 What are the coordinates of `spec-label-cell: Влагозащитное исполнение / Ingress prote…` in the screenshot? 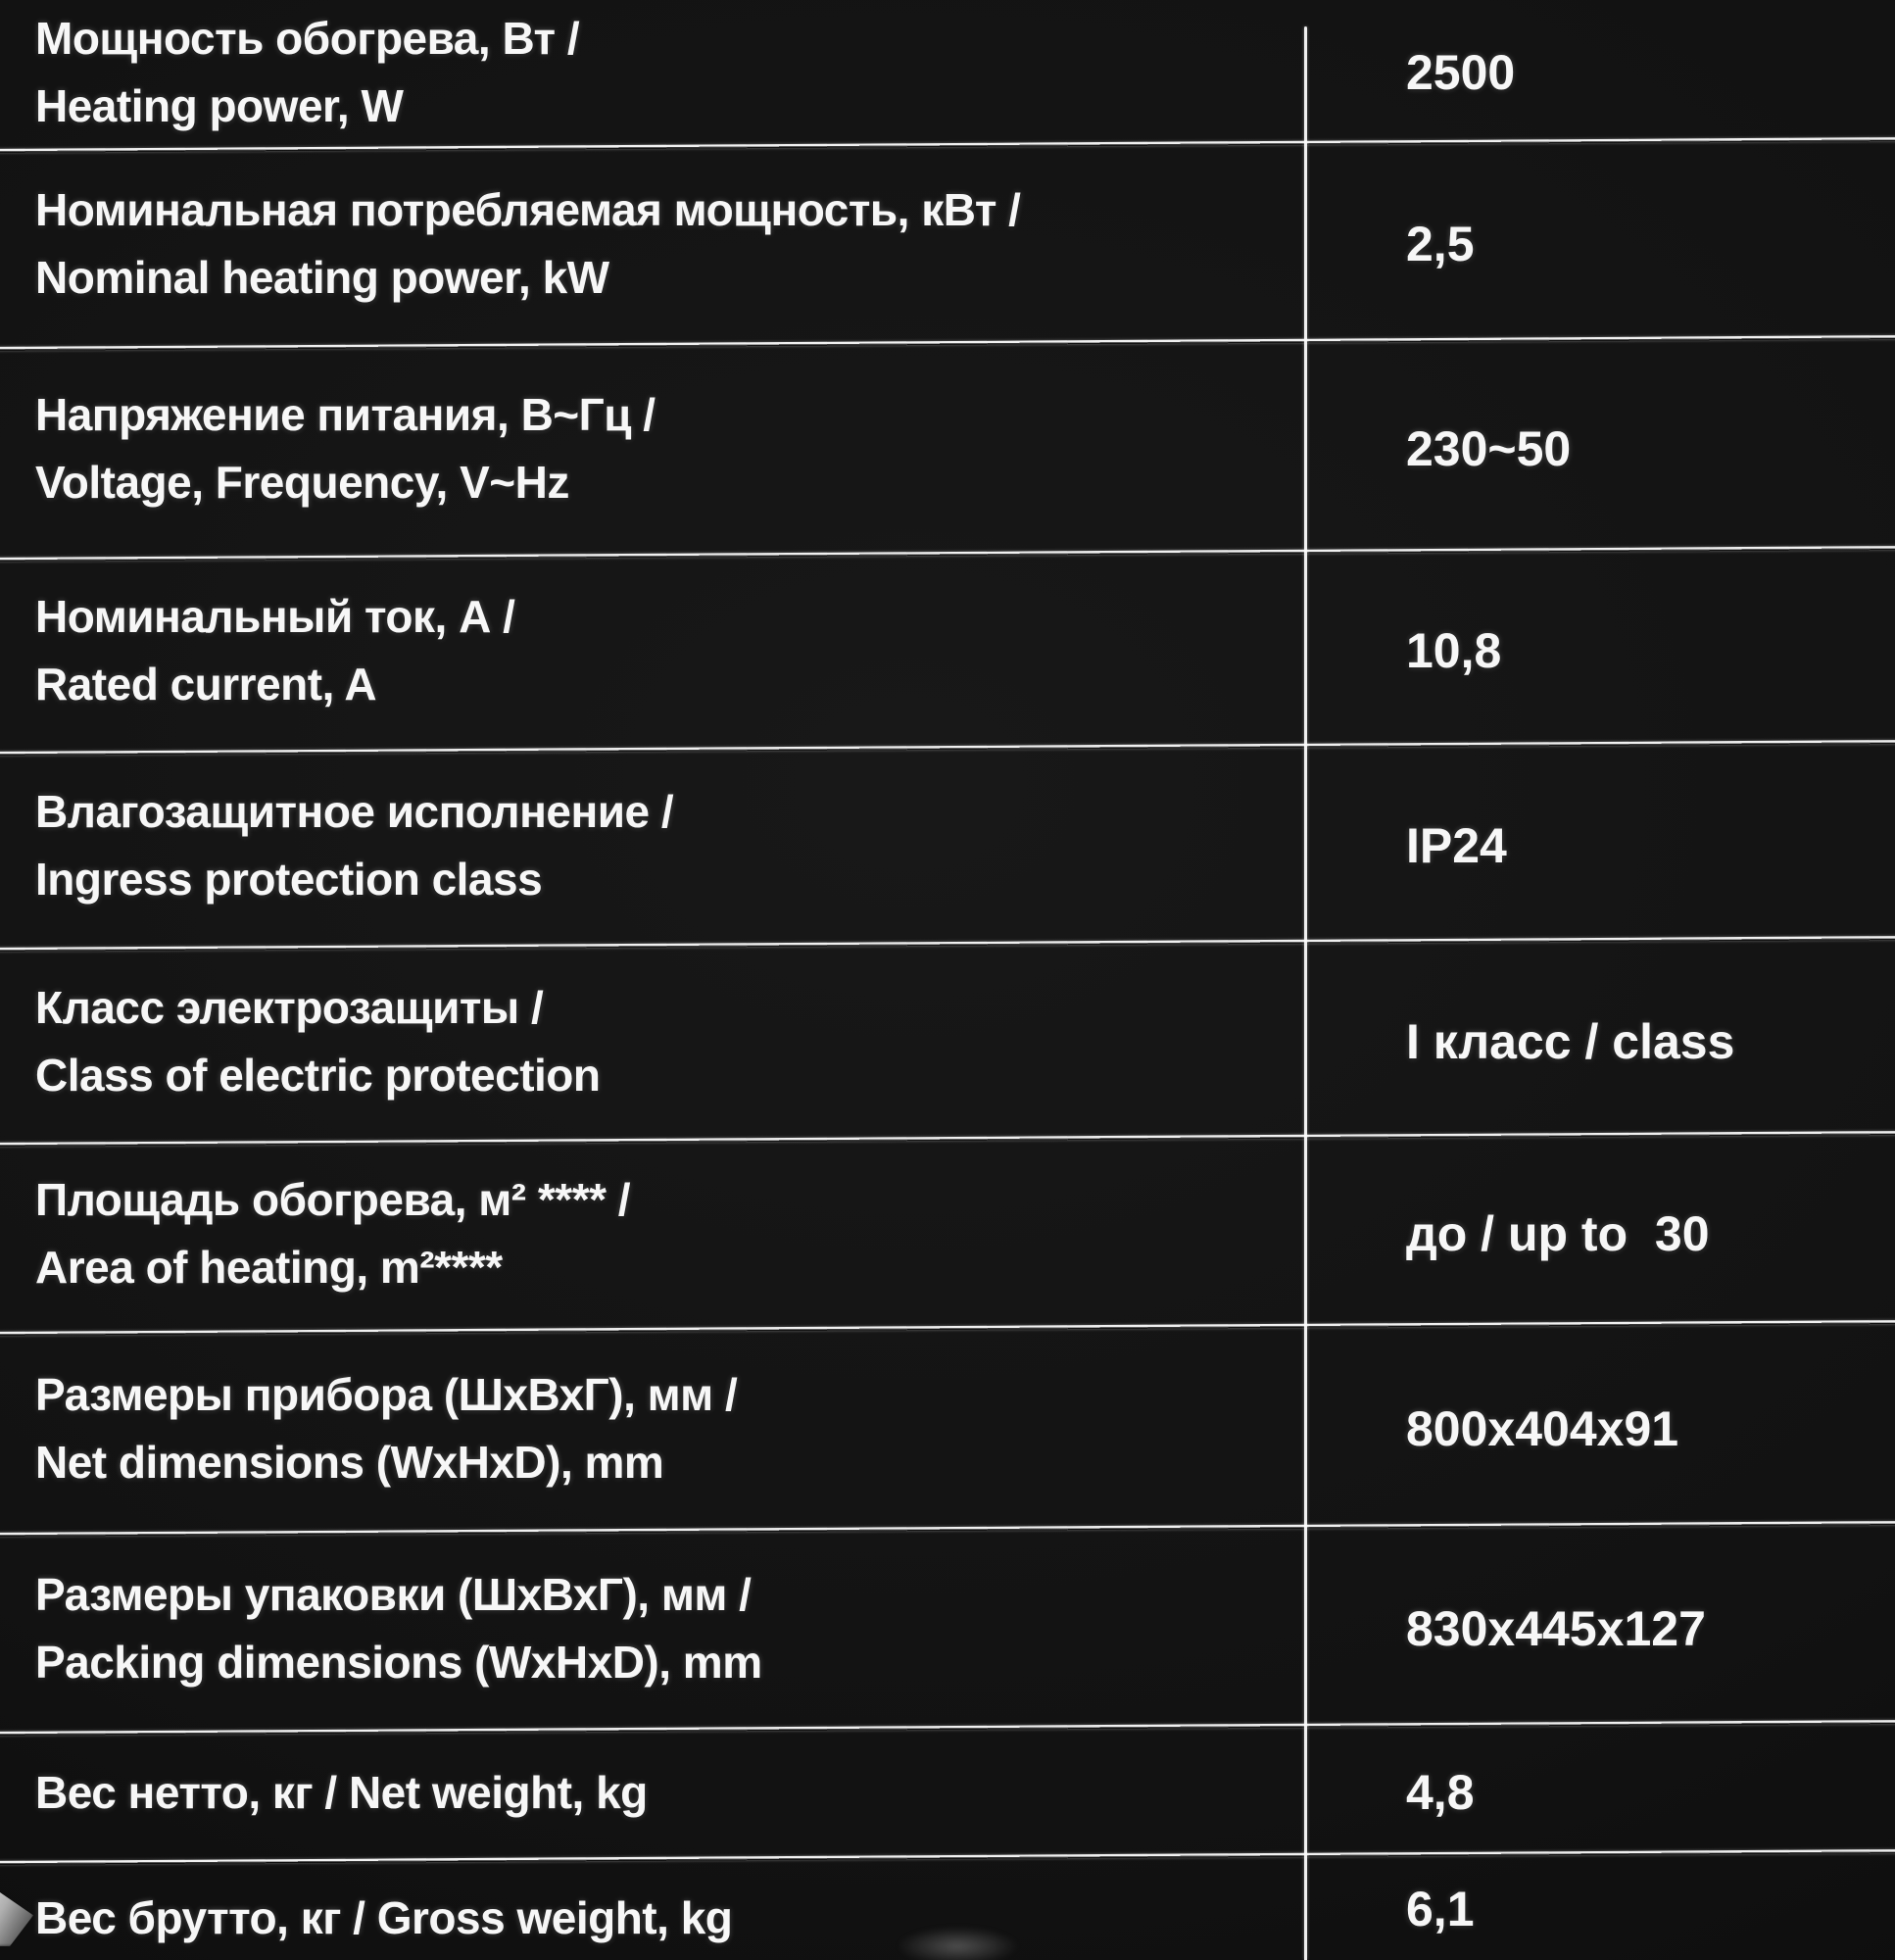 It's located at (652, 846).